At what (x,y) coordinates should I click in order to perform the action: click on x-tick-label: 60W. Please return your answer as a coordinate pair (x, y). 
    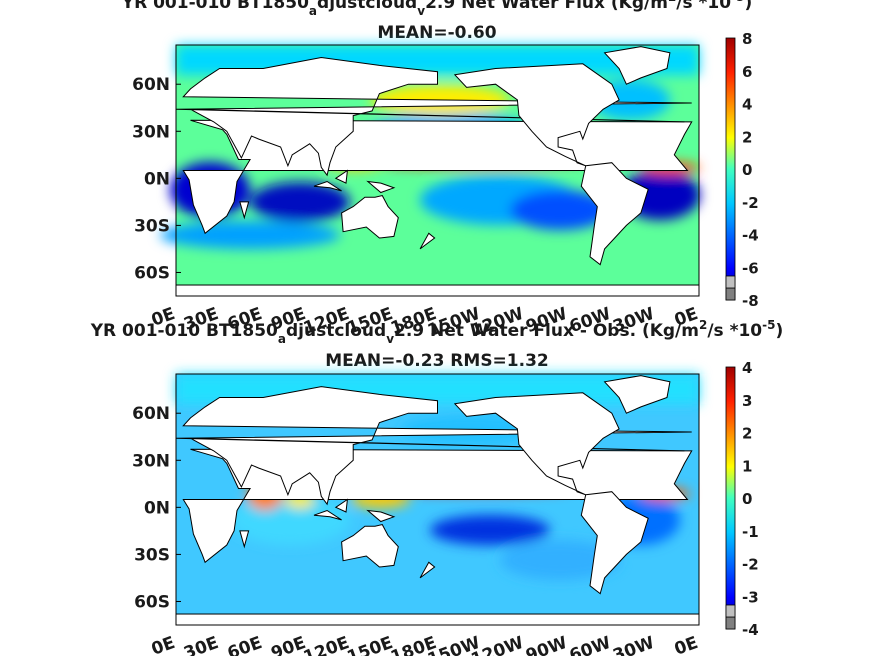
    Looking at the image, I should click on (590, 644).